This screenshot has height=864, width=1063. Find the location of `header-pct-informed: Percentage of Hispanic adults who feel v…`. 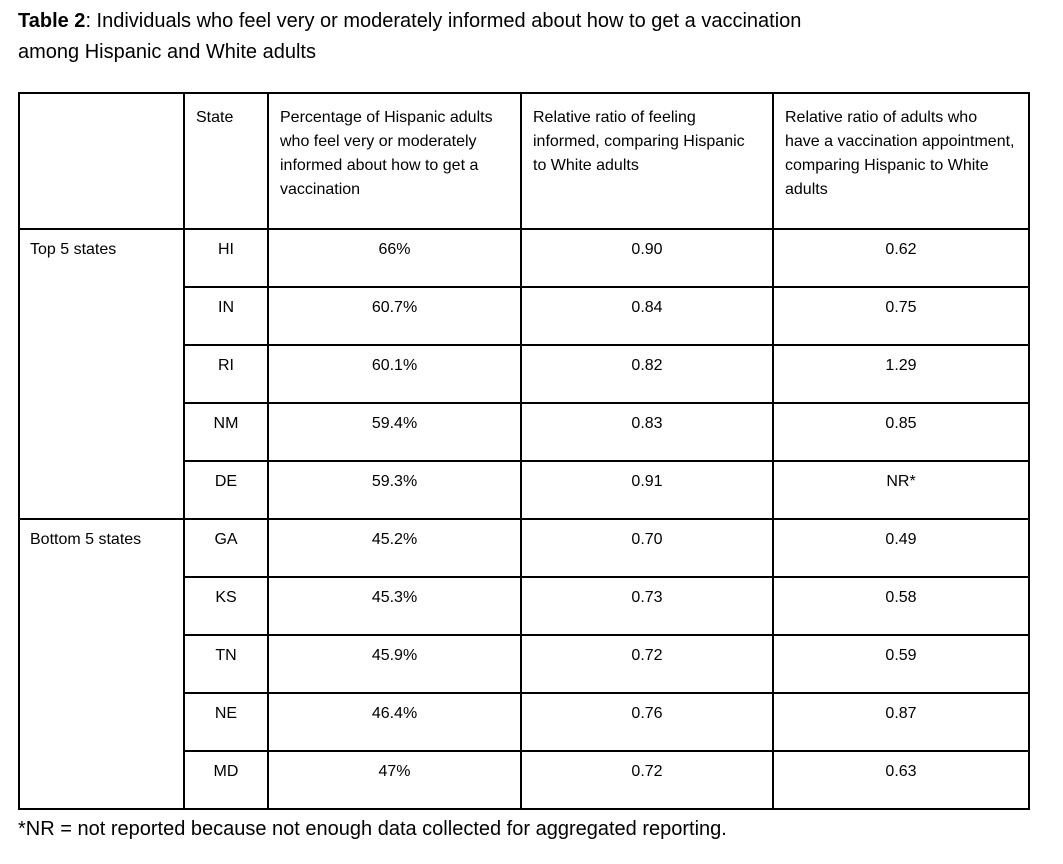

header-pct-informed: Percentage of Hispanic adults who feel v… is located at coordinates (394, 161).